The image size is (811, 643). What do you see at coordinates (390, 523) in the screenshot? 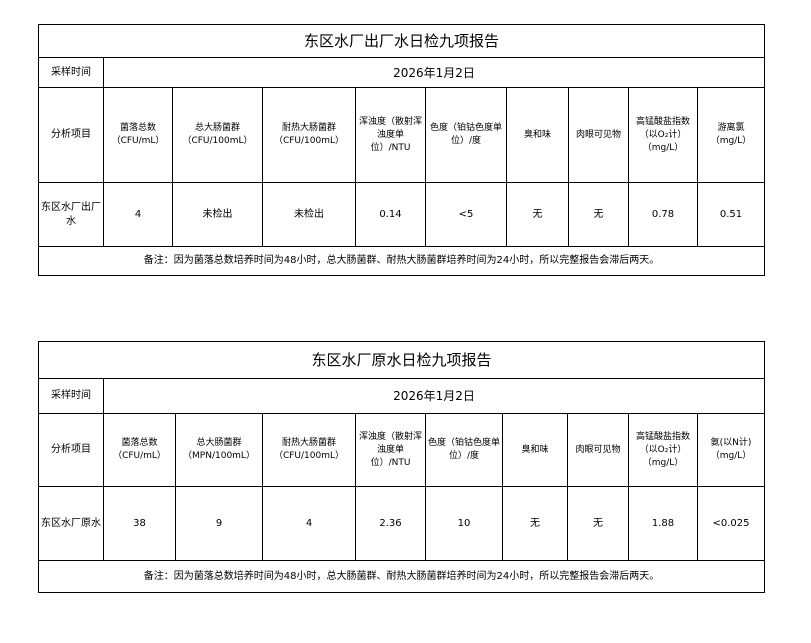
I see `result-cell: 2.36` at bounding box center [390, 523].